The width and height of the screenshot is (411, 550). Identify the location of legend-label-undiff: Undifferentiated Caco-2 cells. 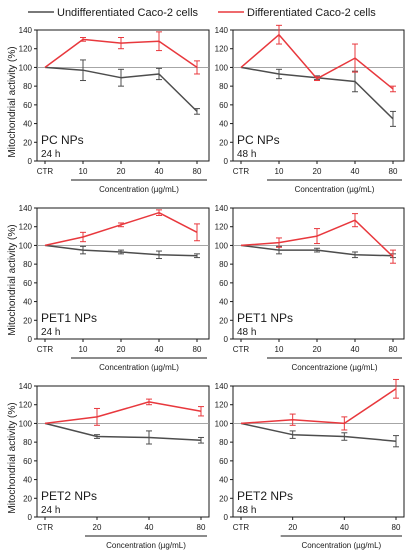
(128, 13).